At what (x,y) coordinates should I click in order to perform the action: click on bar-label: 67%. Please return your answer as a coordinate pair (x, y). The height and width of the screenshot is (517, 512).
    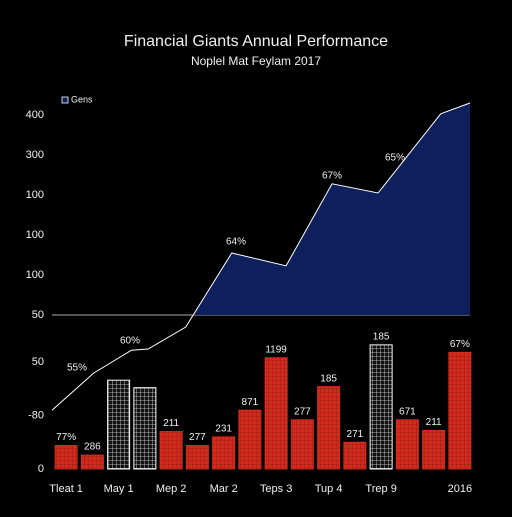
    Looking at the image, I should click on (460, 344).